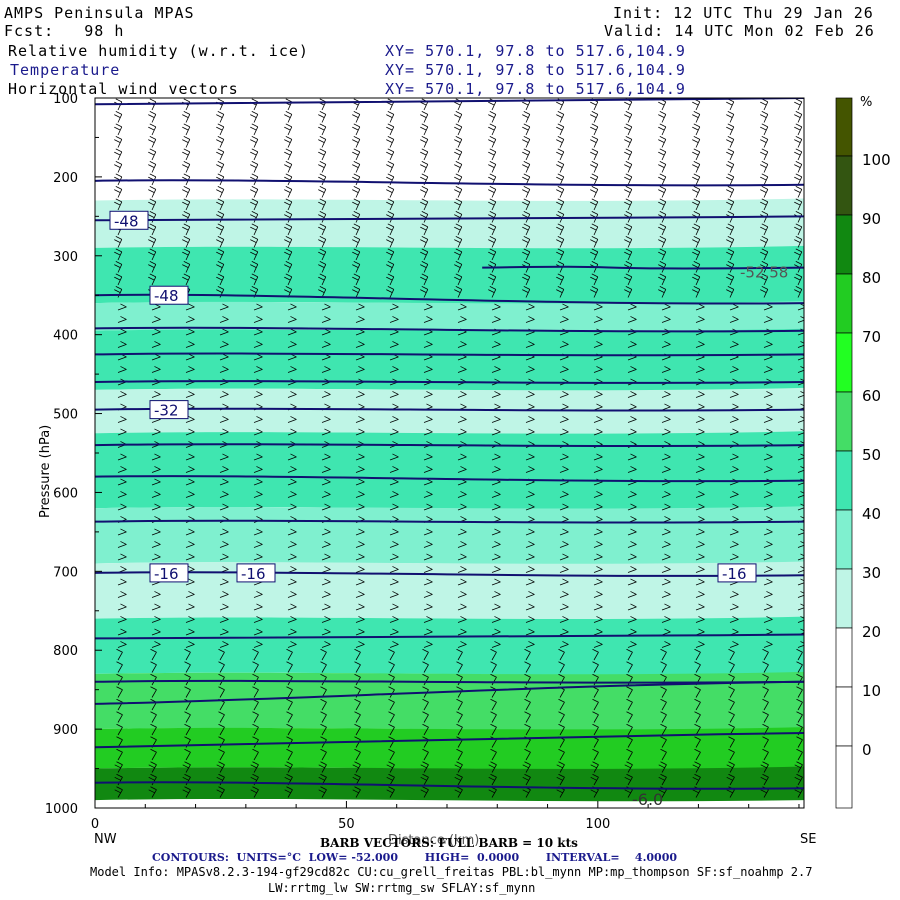 The width and height of the screenshot is (900, 900). What do you see at coordinates (535, 51) in the screenshot?
I see `xy-rh: XY= 570.1, 97.8 to 517.6,104.9` at bounding box center [535, 51].